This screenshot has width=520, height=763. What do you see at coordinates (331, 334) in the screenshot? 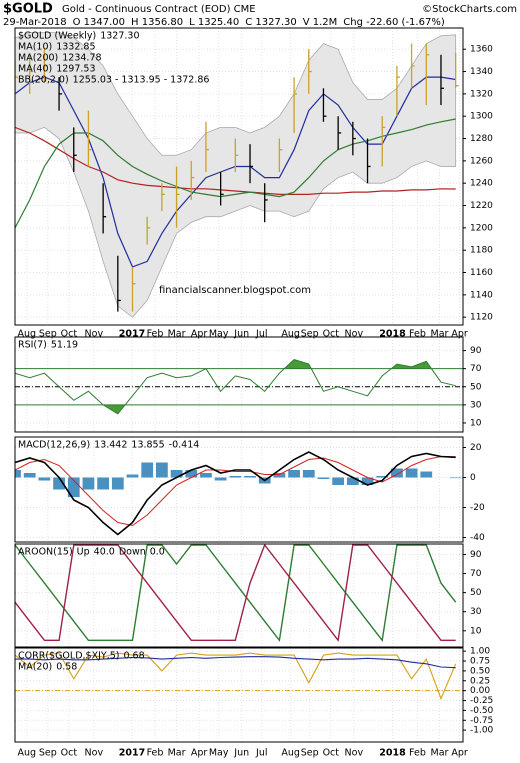
I see `x-tick-label: Oct` at bounding box center [331, 334].